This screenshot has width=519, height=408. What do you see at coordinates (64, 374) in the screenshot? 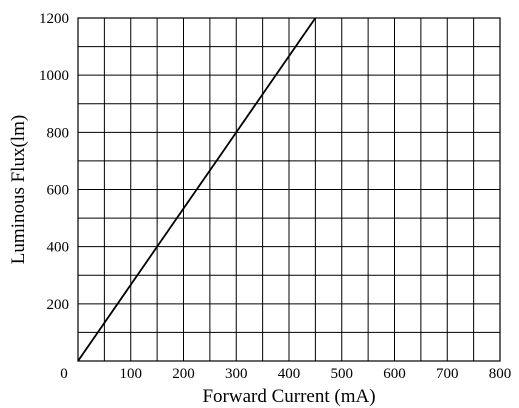
I see `x-tick-label: 0` at bounding box center [64, 374].